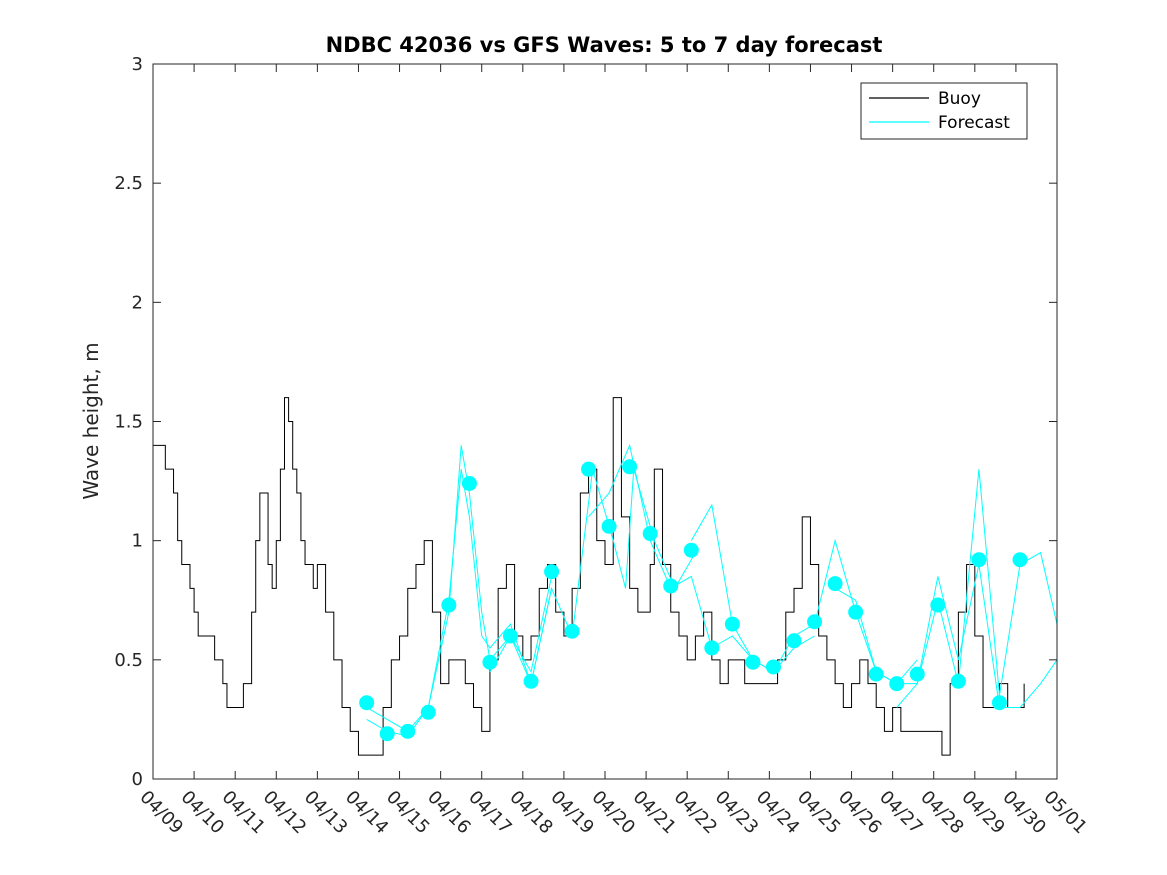 The height and width of the screenshot is (875, 1167). I want to click on legend-buoy-label: Buoy, so click(959, 99).